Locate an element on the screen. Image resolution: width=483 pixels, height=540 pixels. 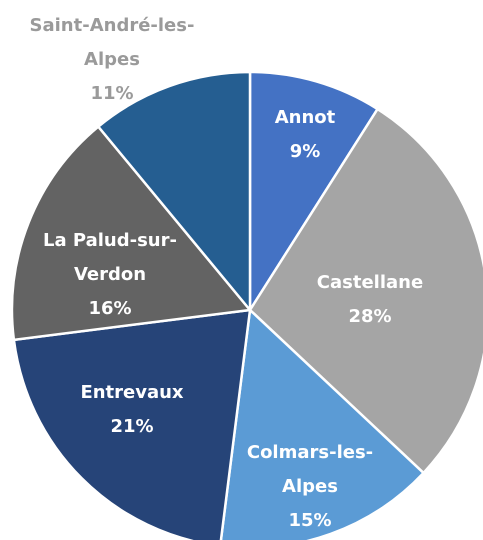
slice-label: Entrevaux 21% is located at coordinates (132, 410).